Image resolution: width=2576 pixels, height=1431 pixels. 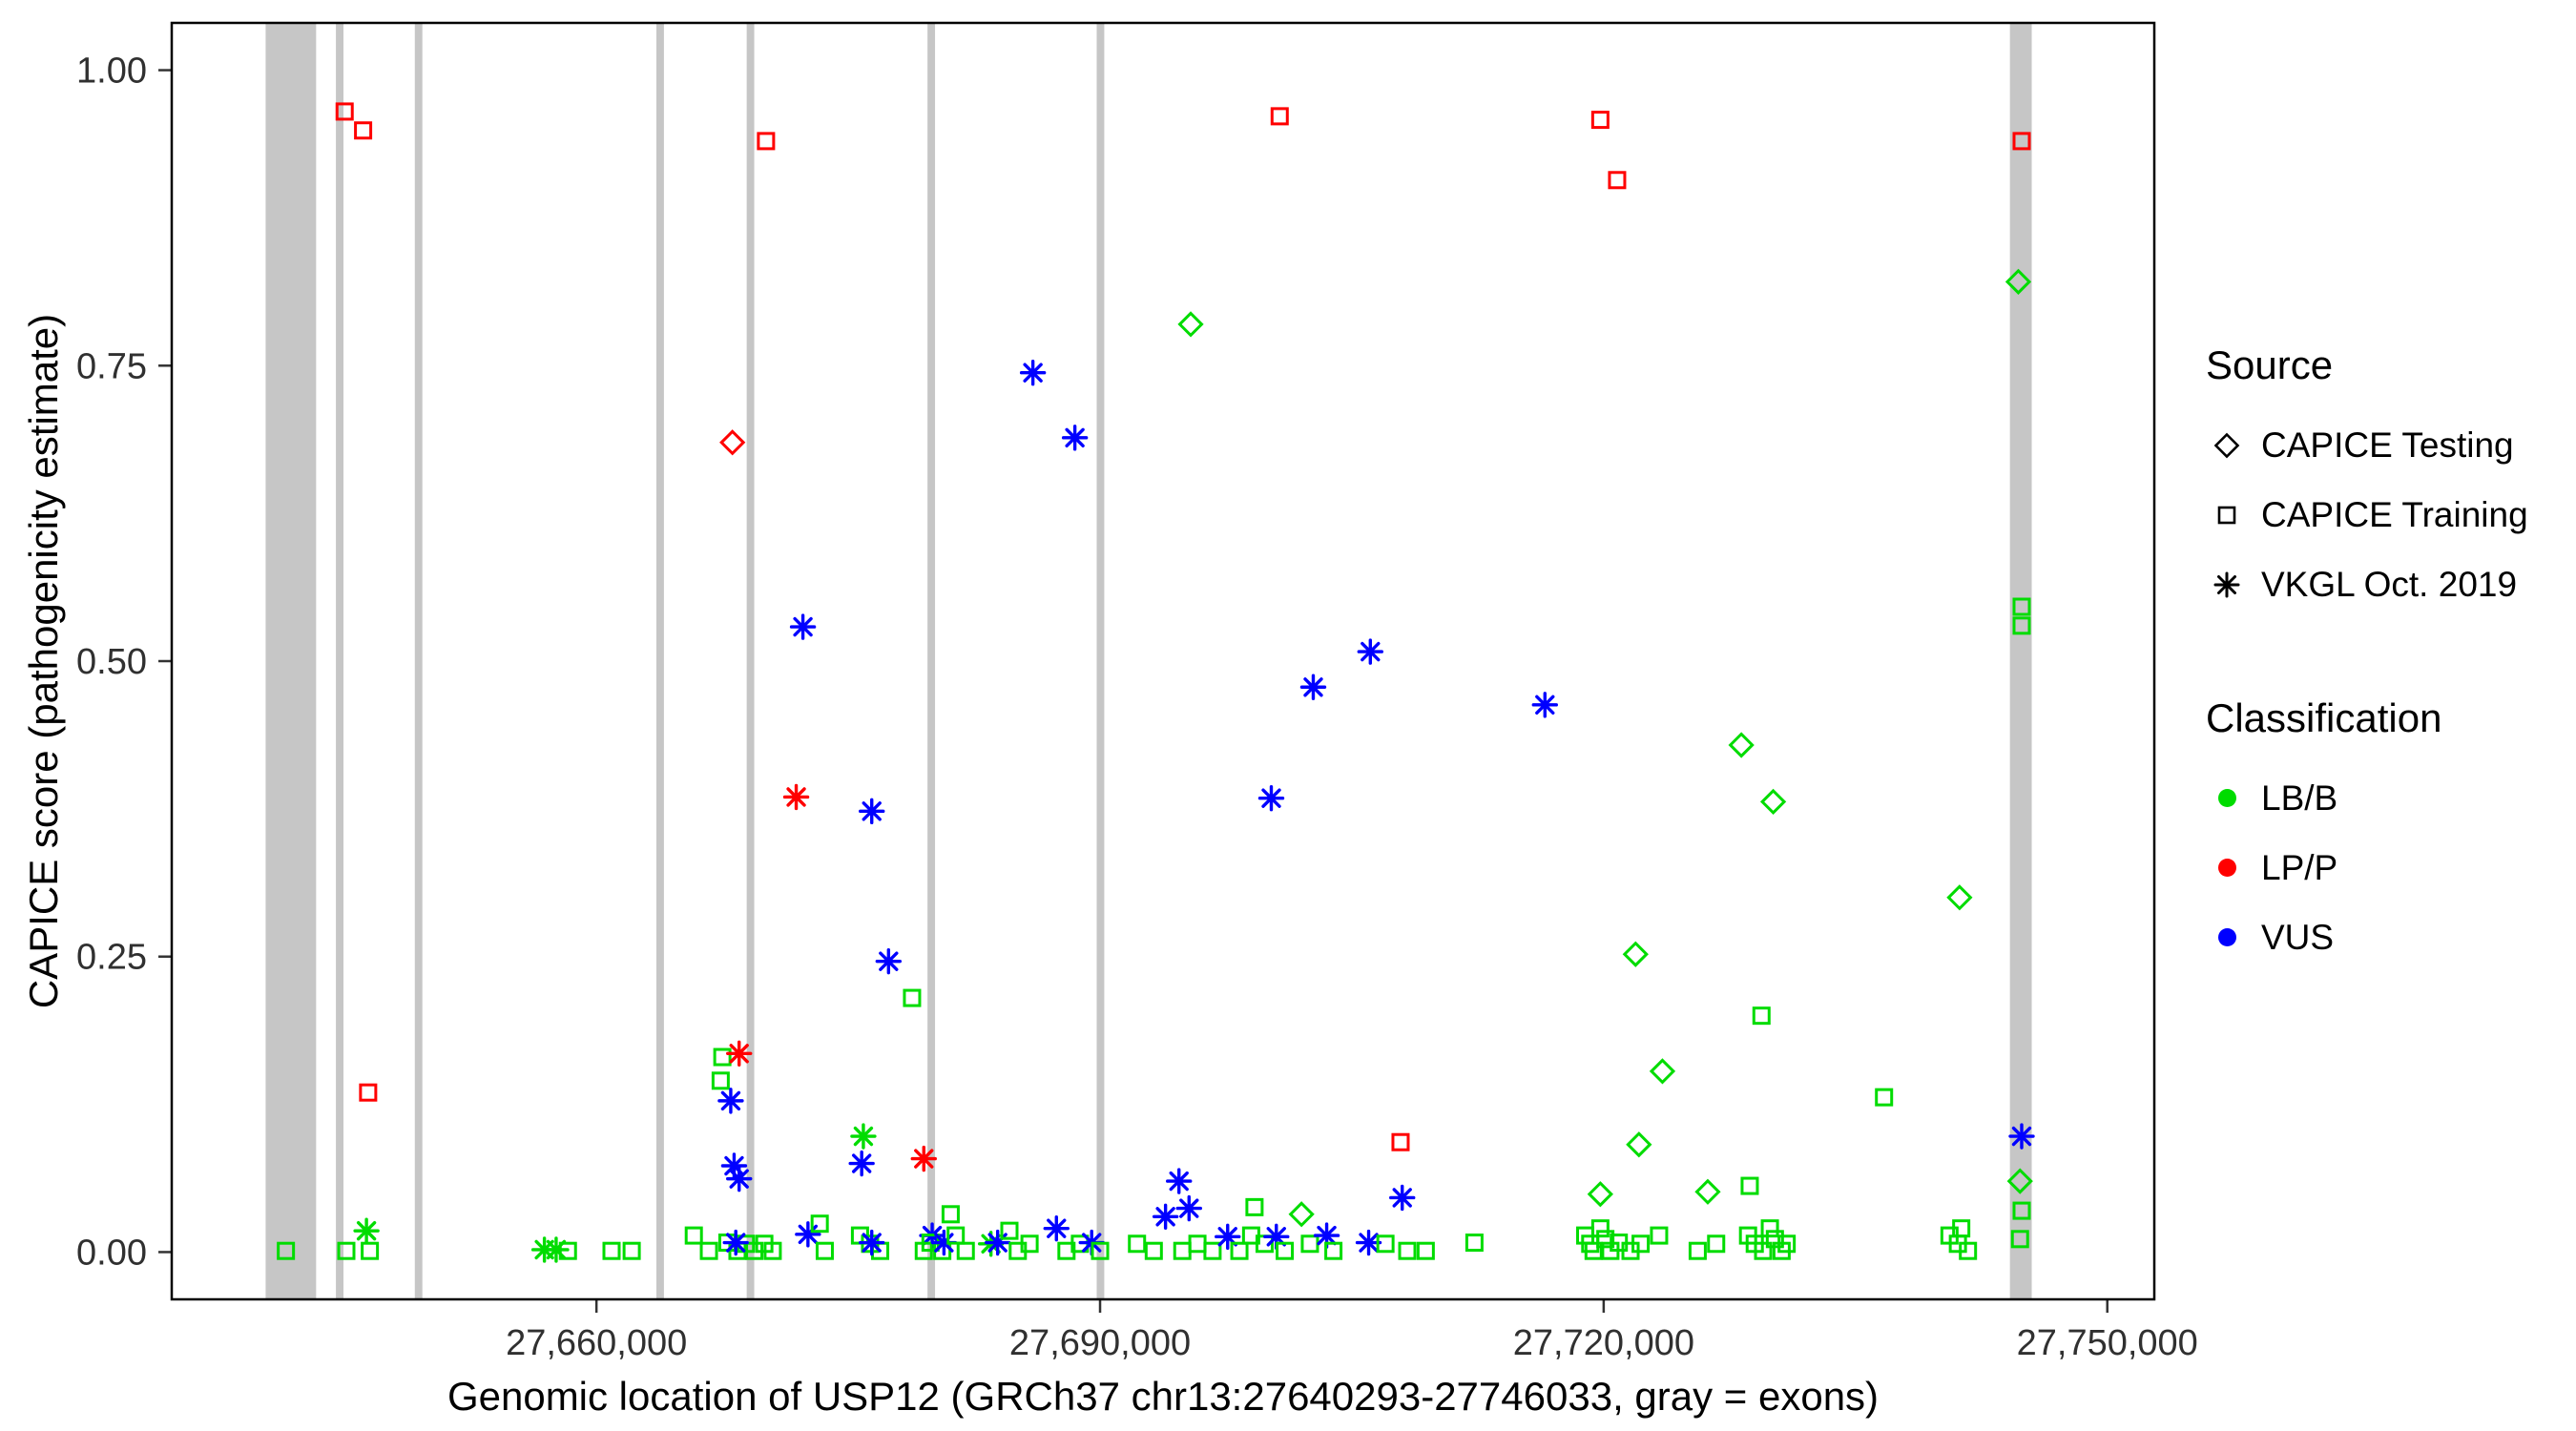 I want to click on y-tick-label: 0.75, so click(x=111, y=366).